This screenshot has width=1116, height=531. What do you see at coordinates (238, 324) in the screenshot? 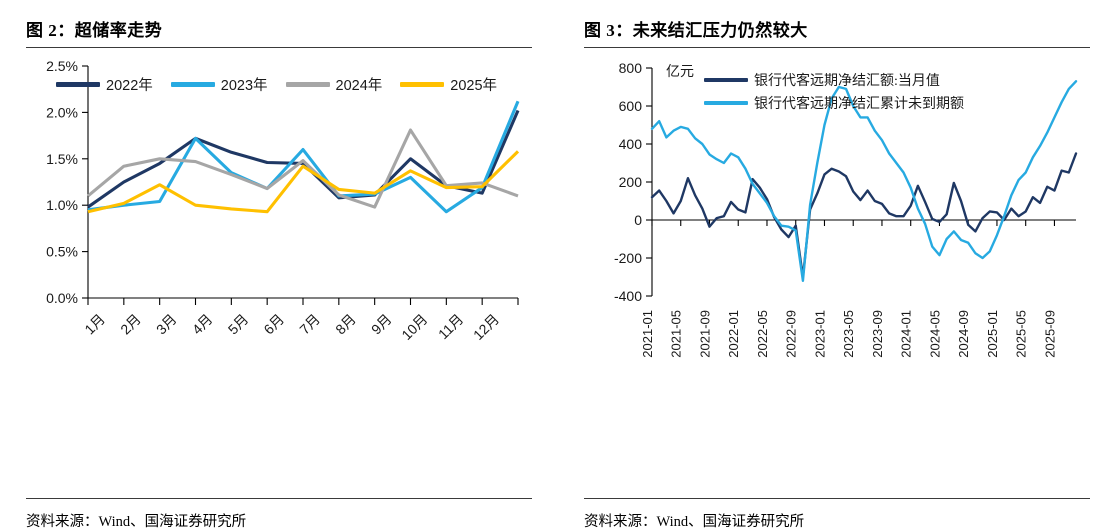
I see `x-tick-label: 5月` at bounding box center [238, 324].